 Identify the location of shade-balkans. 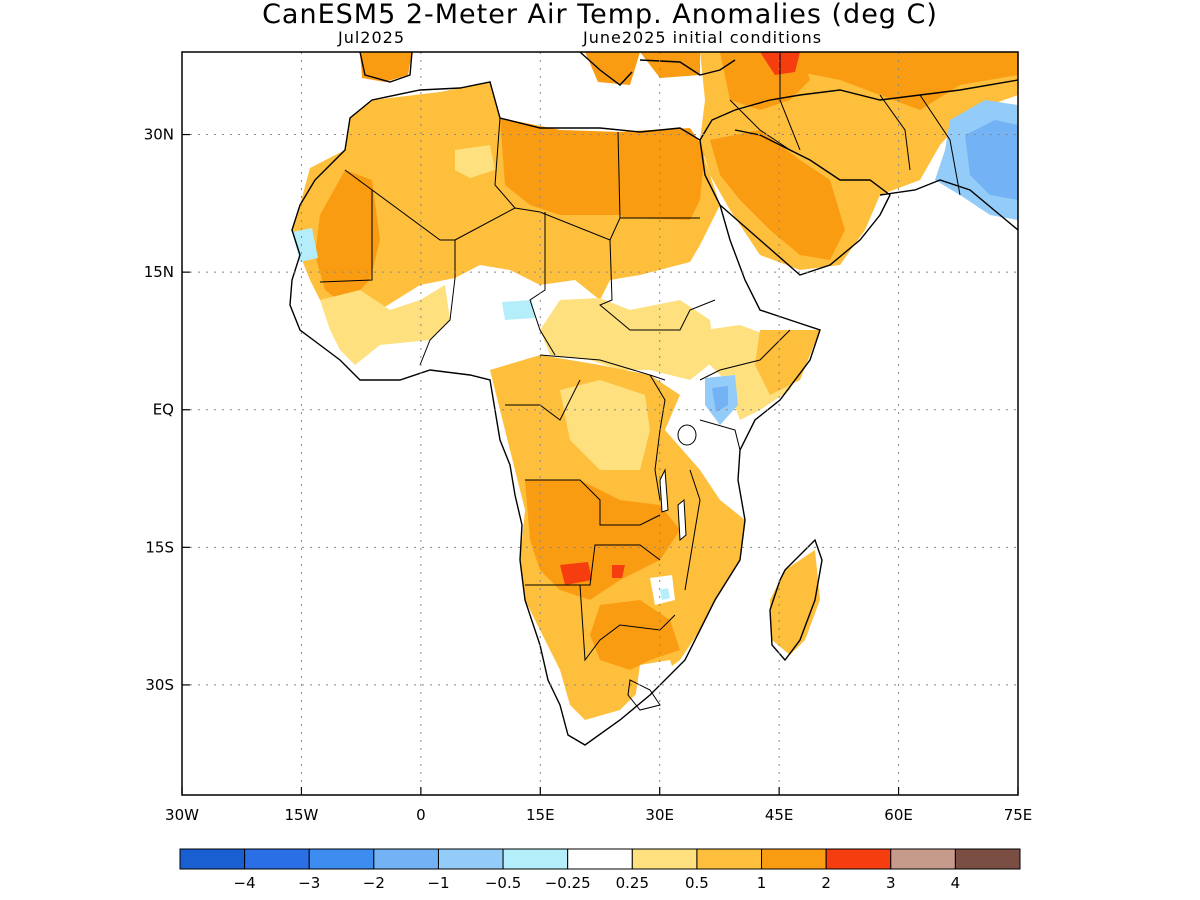
(670, 65).